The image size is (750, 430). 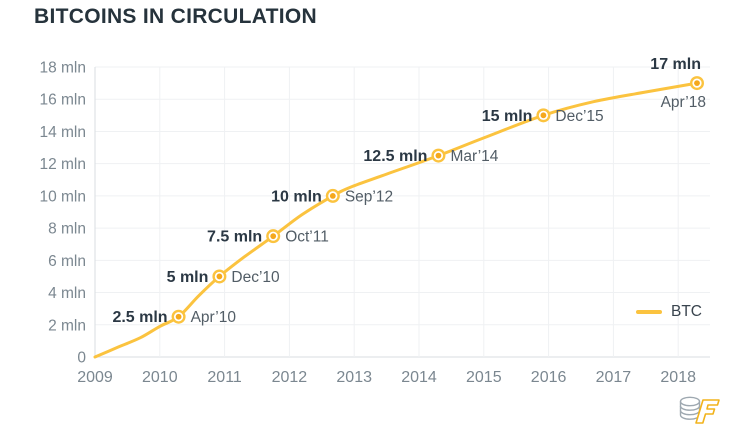 I want to click on y-axis-tick-label: 14 mln, so click(x=62, y=132).